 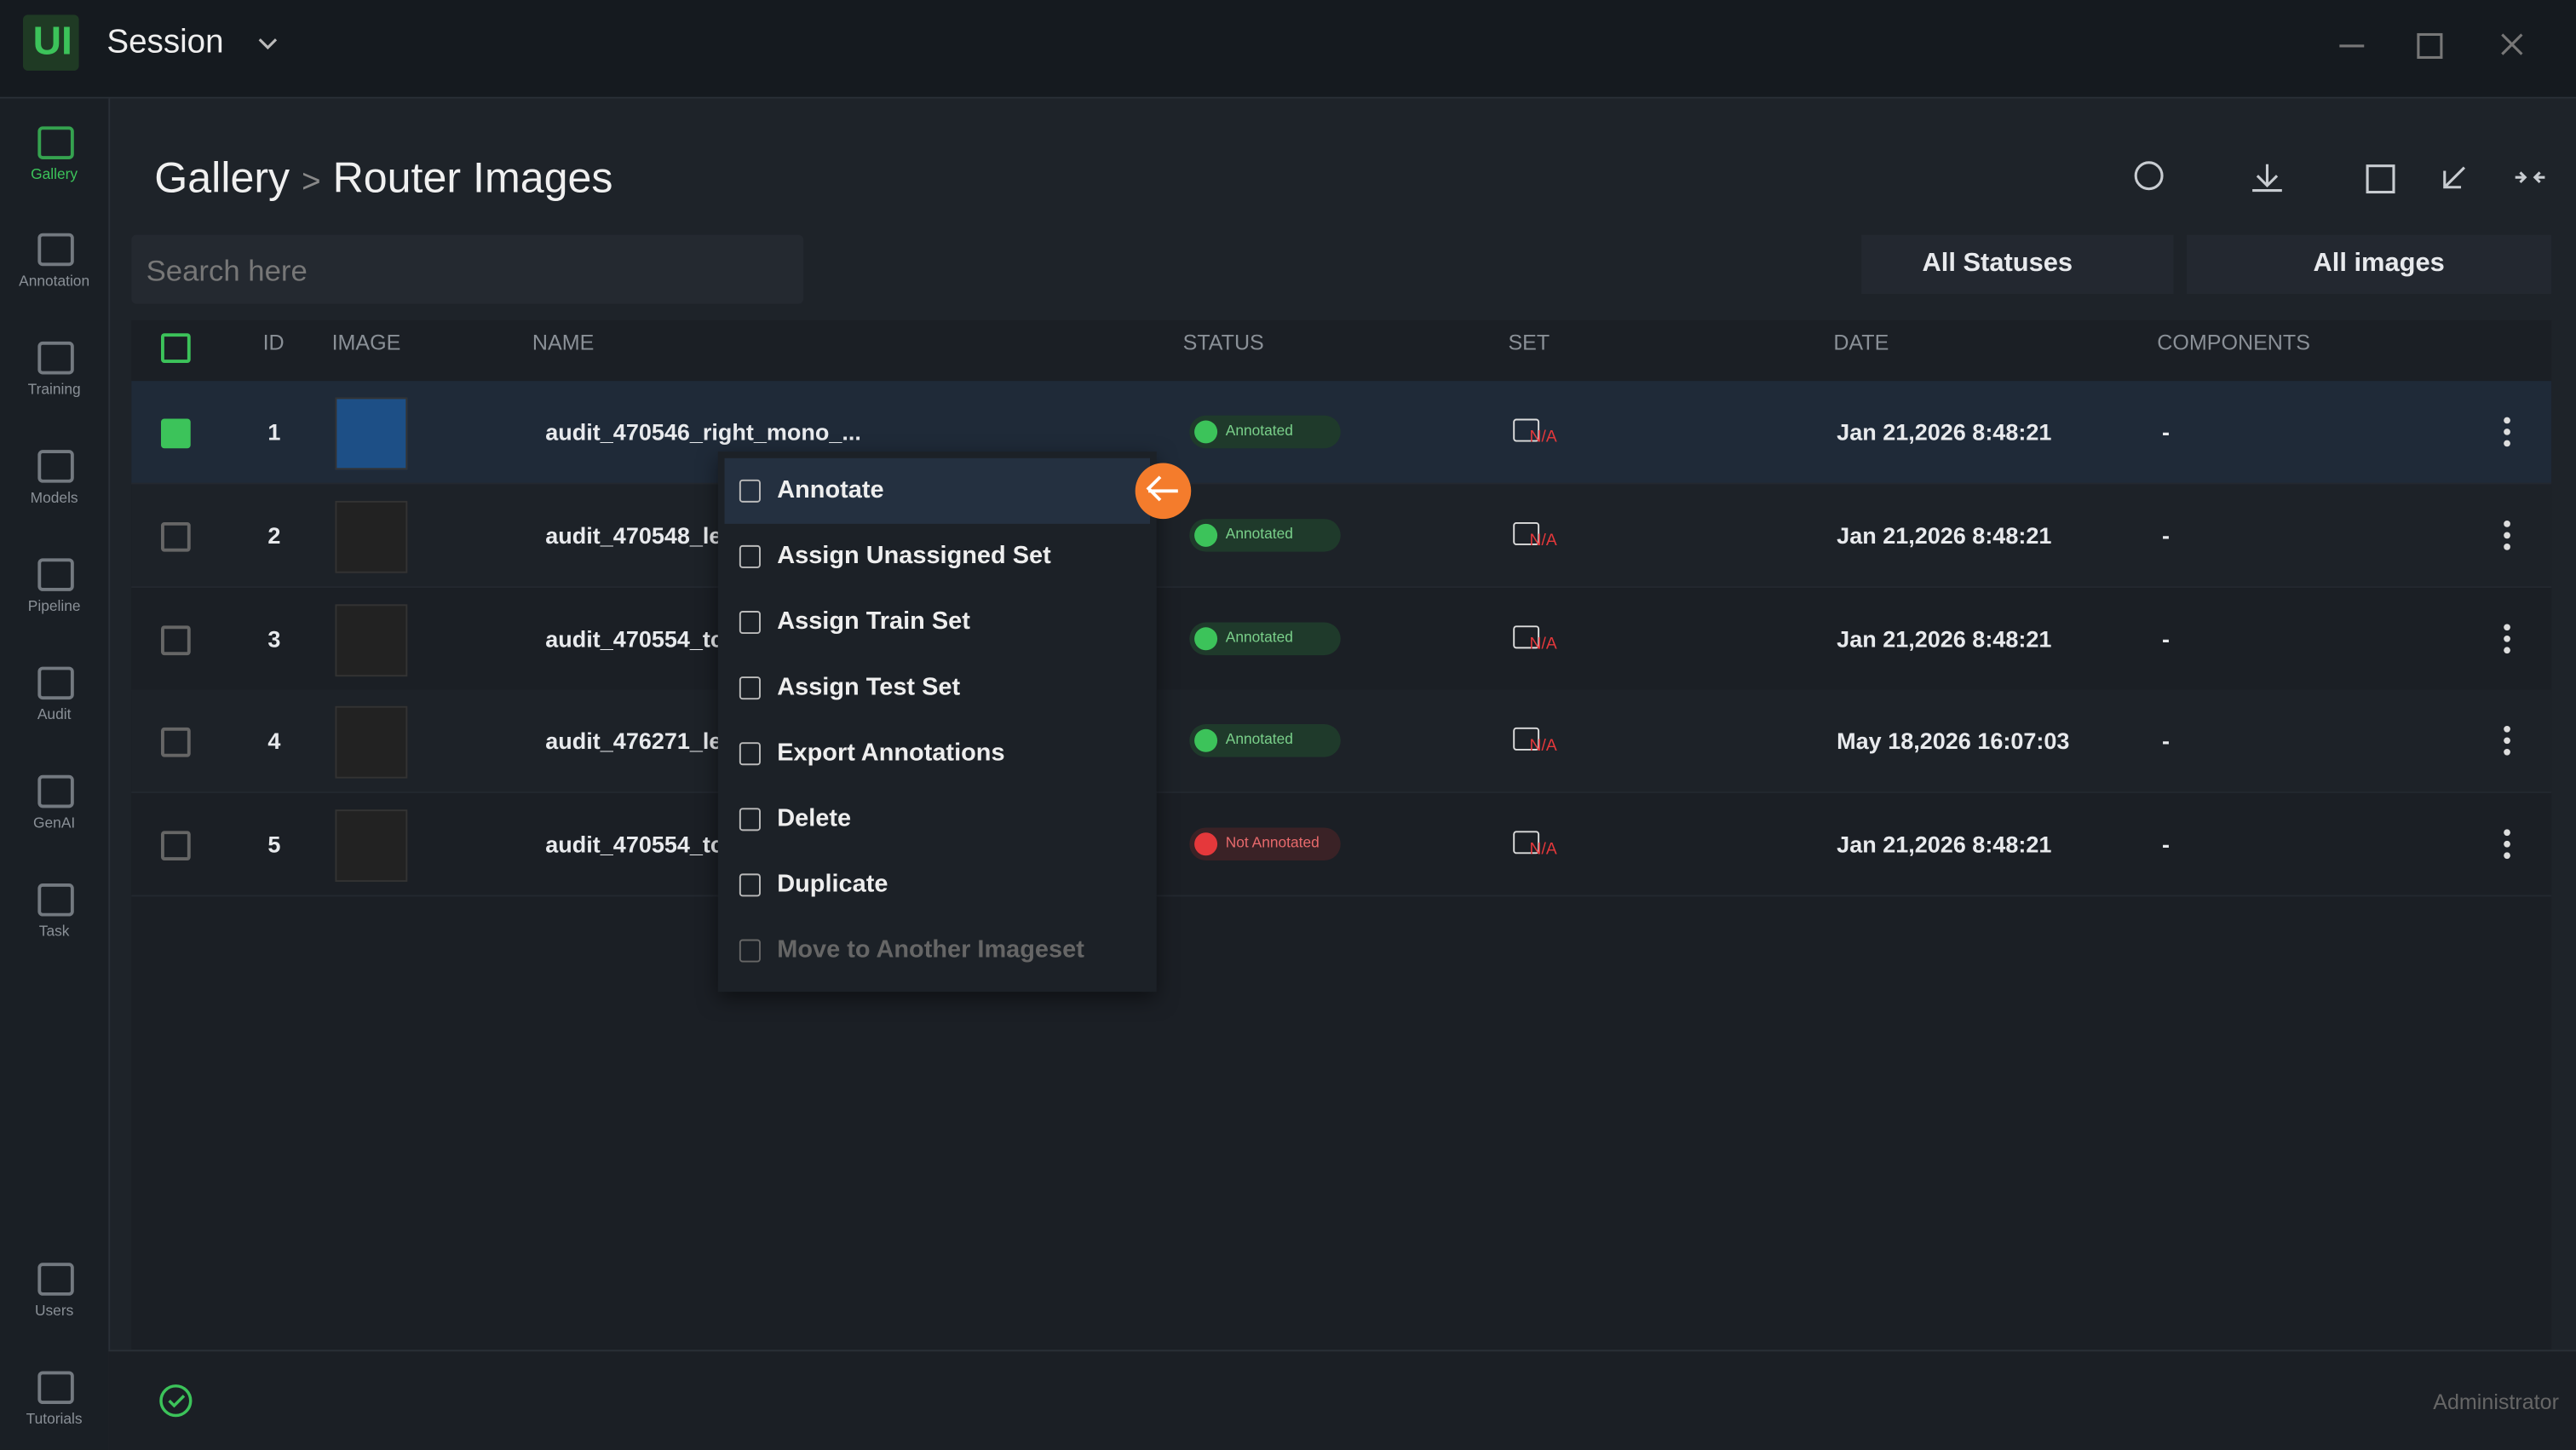 What do you see at coordinates (55, 281) in the screenshot?
I see `nav-label: Annotation` at bounding box center [55, 281].